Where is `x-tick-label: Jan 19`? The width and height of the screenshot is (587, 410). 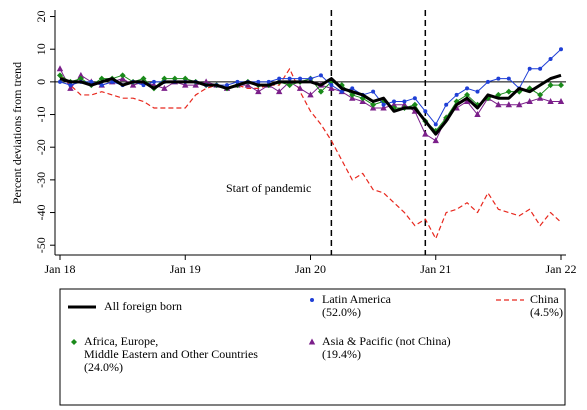 x-tick-label: Jan 19 is located at coordinates (185, 269).